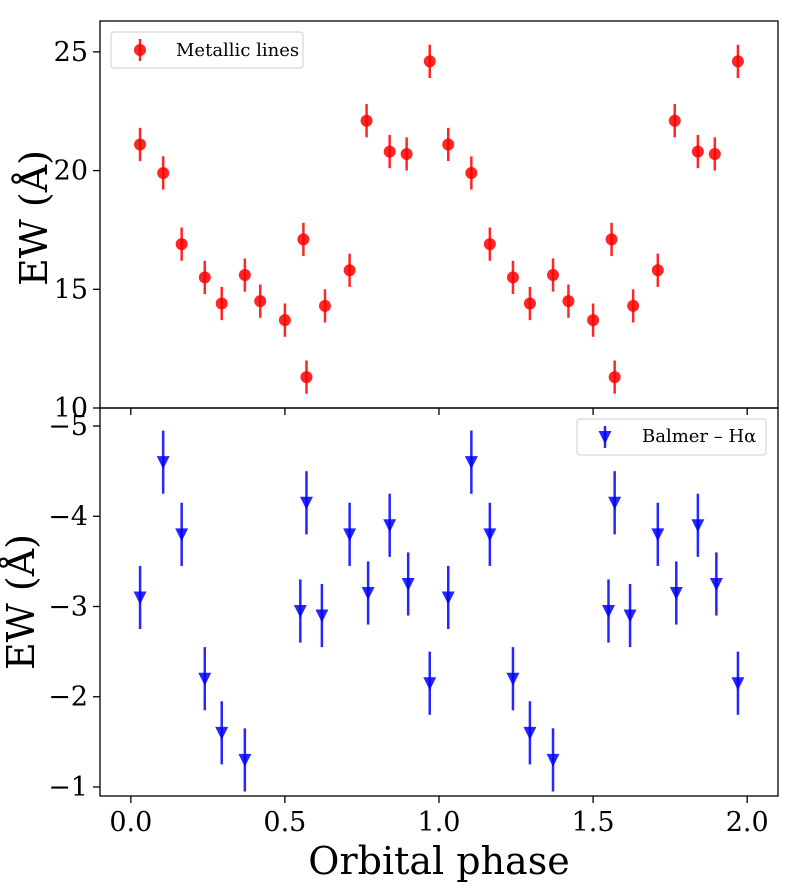 The height and width of the screenshot is (894, 801). What do you see at coordinates (71, 52) in the screenshot?
I see `top-y-tick-label: 25` at bounding box center [71, 52].